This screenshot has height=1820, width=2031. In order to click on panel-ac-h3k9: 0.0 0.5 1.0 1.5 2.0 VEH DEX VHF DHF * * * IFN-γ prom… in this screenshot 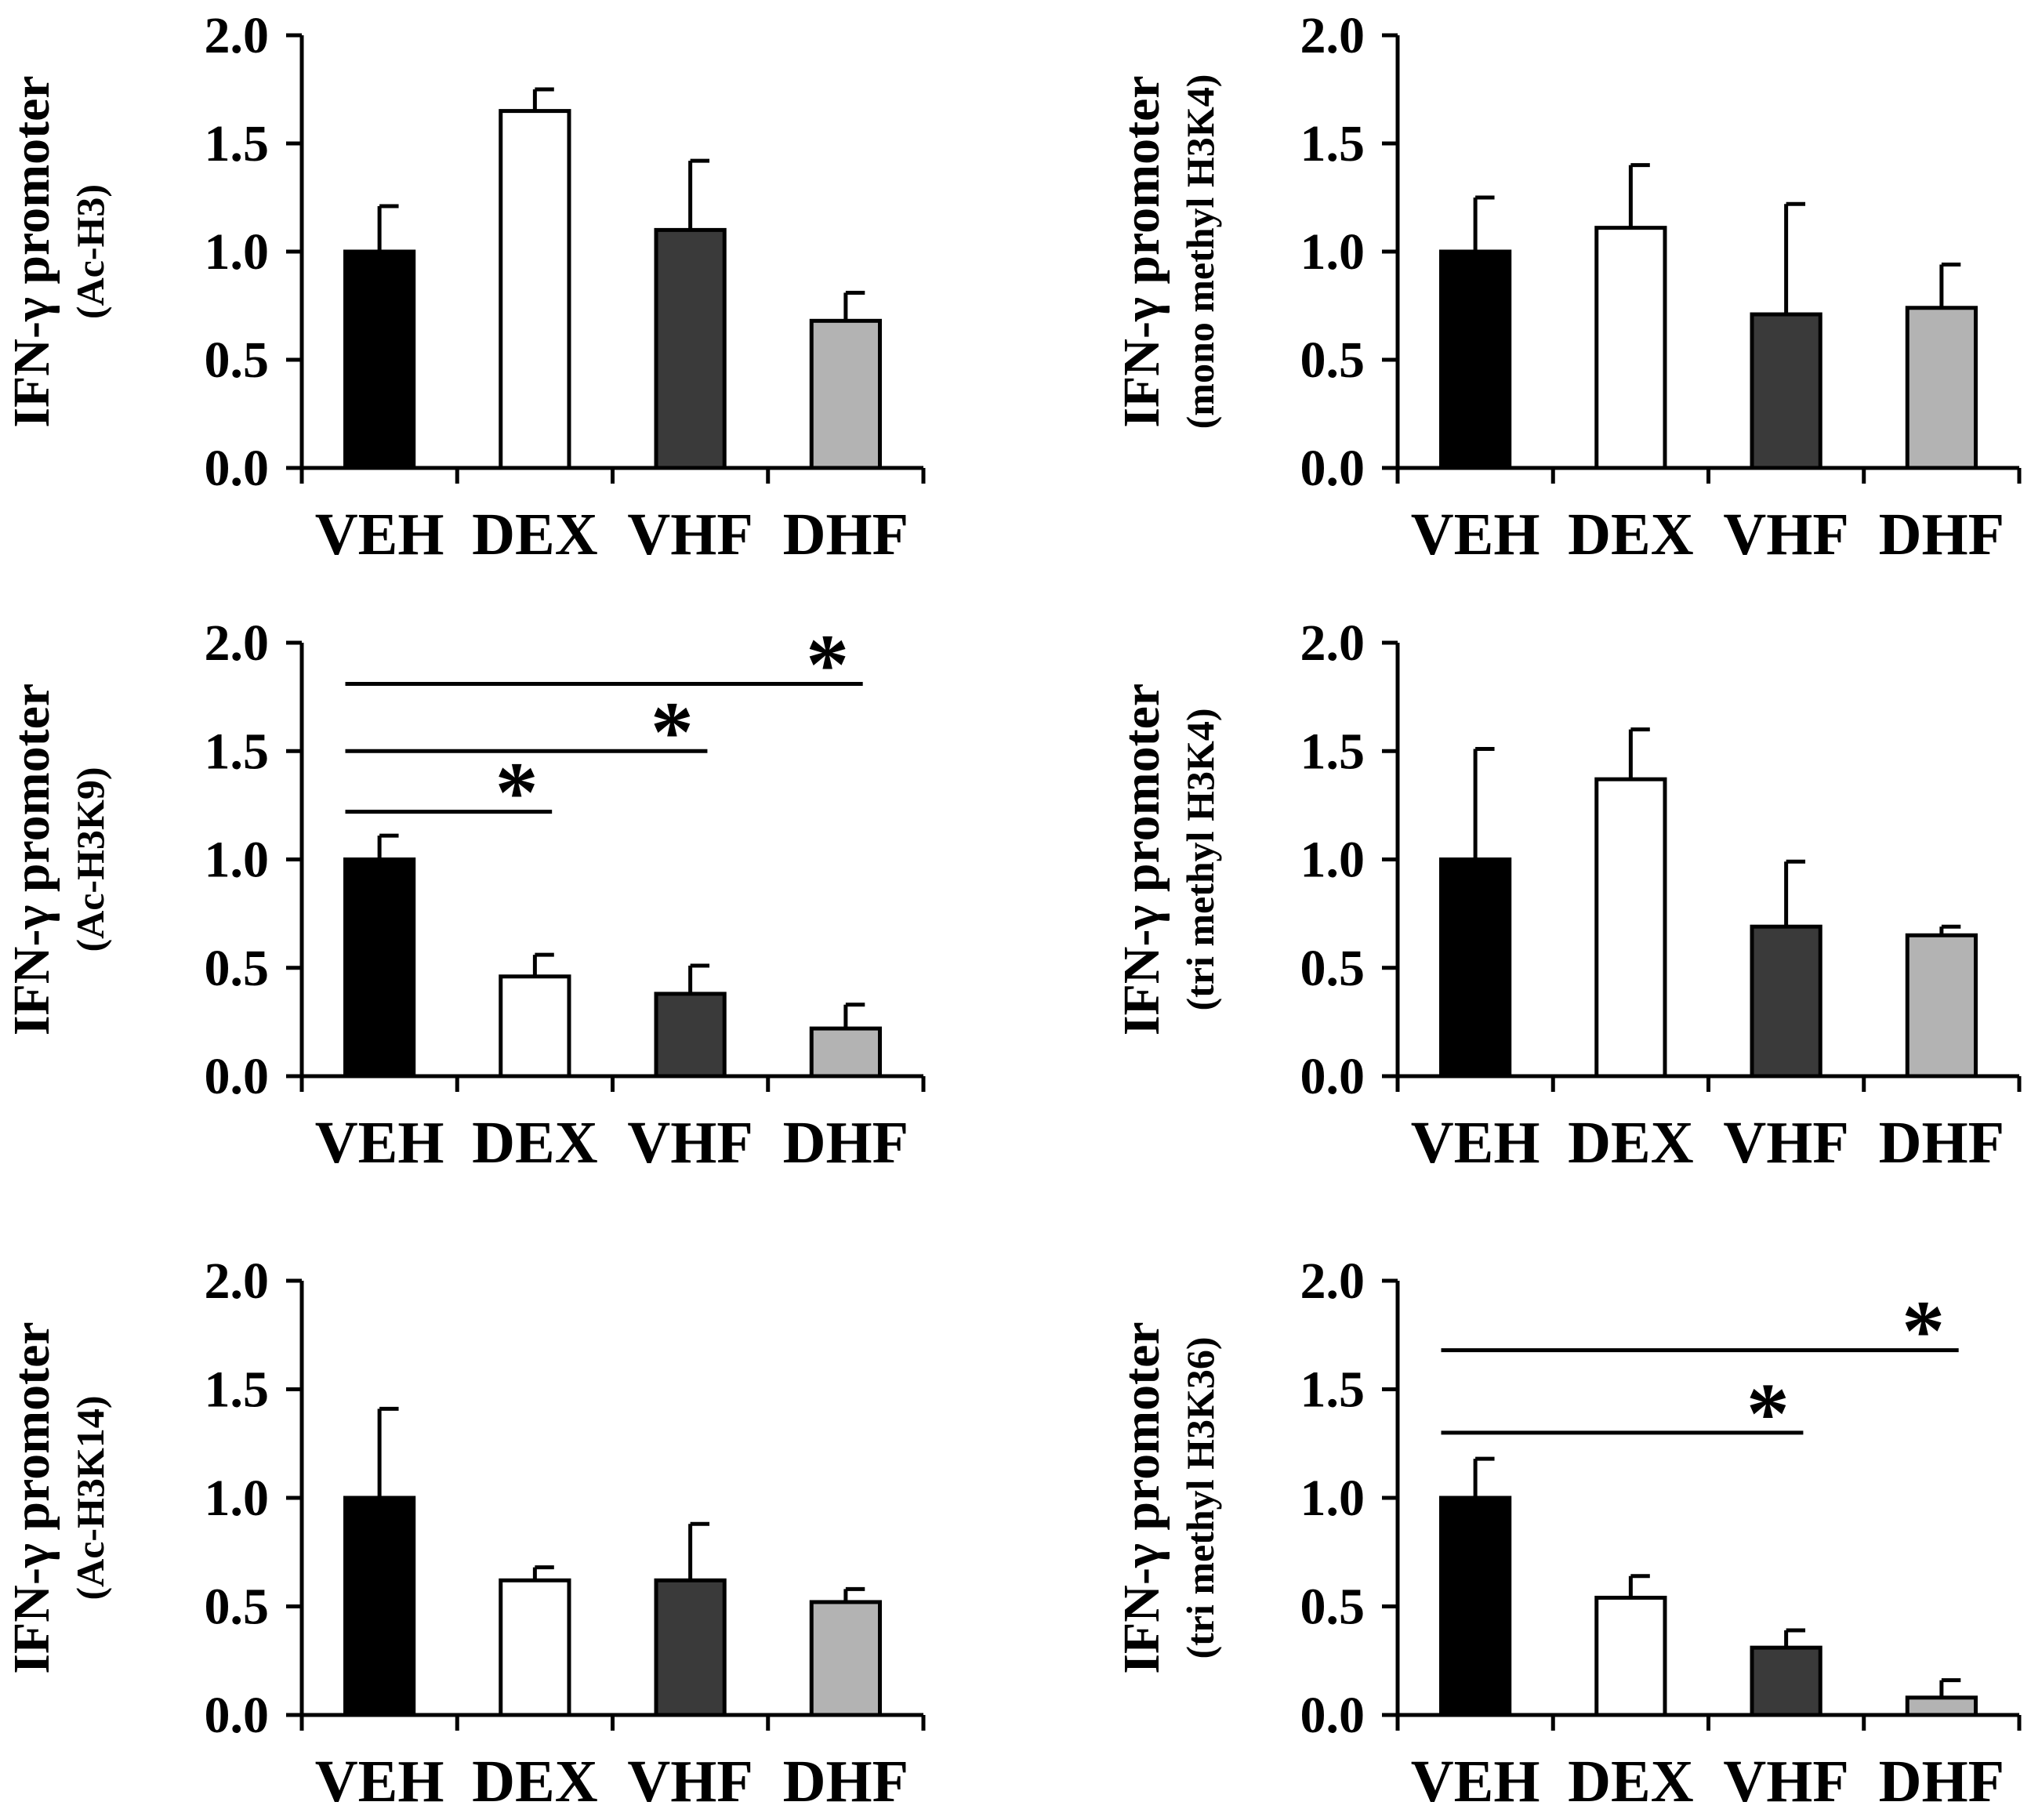, I will do `click(464, 895)`.